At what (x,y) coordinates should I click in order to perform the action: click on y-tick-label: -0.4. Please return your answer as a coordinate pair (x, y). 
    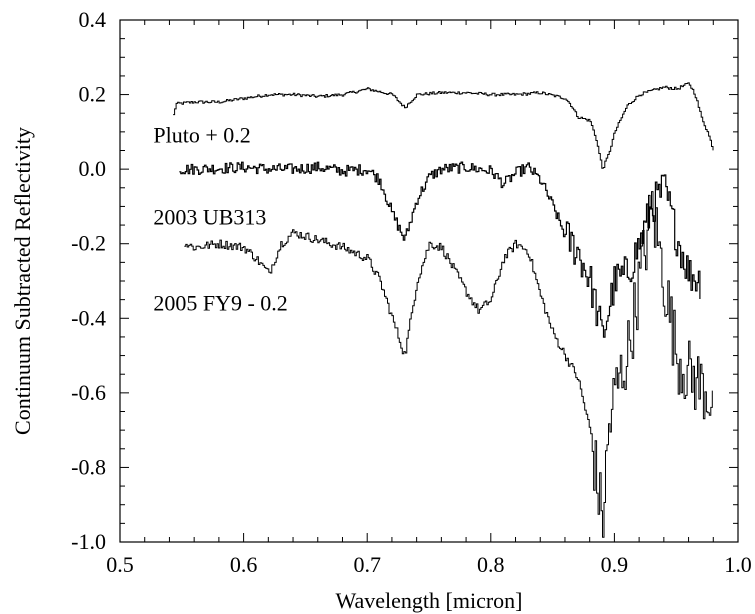
    Looking at the image, I should click on (88, 317).